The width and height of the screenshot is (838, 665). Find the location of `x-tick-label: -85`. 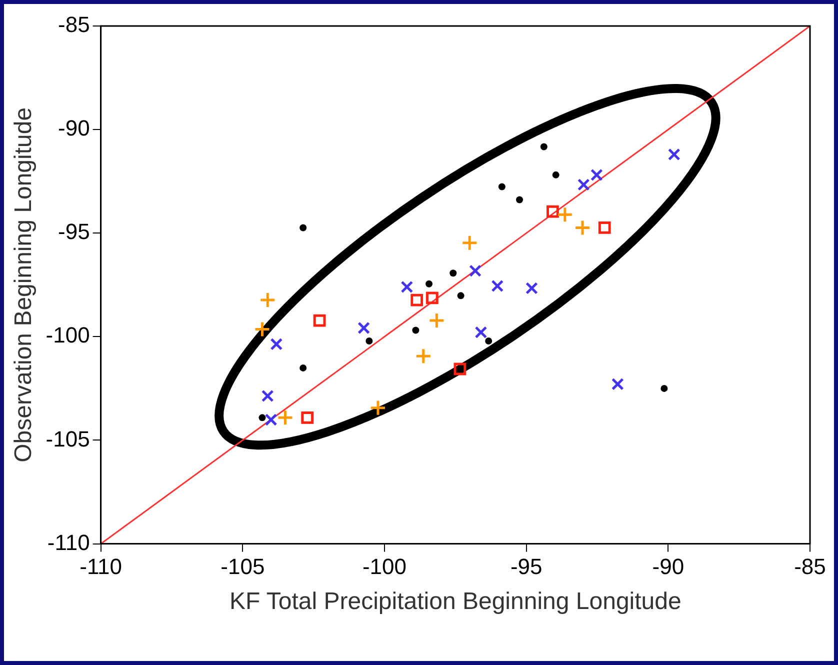

x-tick-label: -85 is located at coordinates (810, 567).